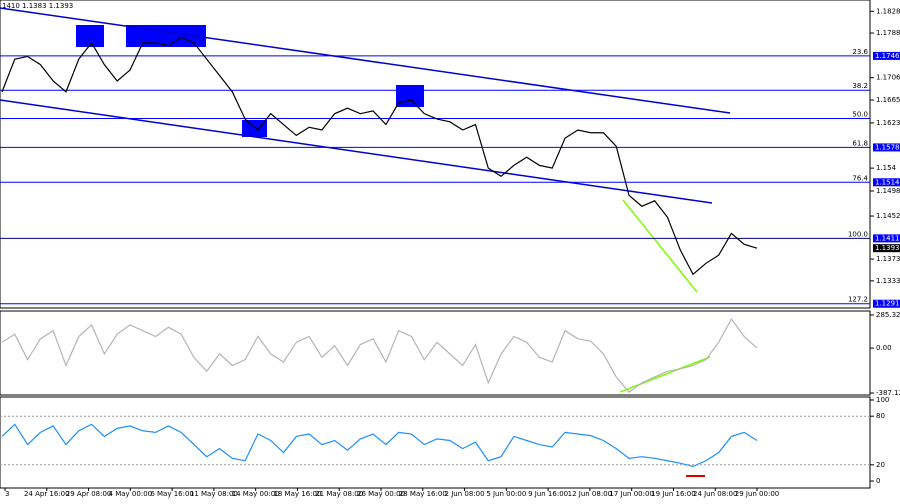 The image size is (900, 504). What do you see at coordinates (47, 494) in the screenshot?
I see `x-tick-label: 24 Apr 16:00` at bounding box center [47, 494].